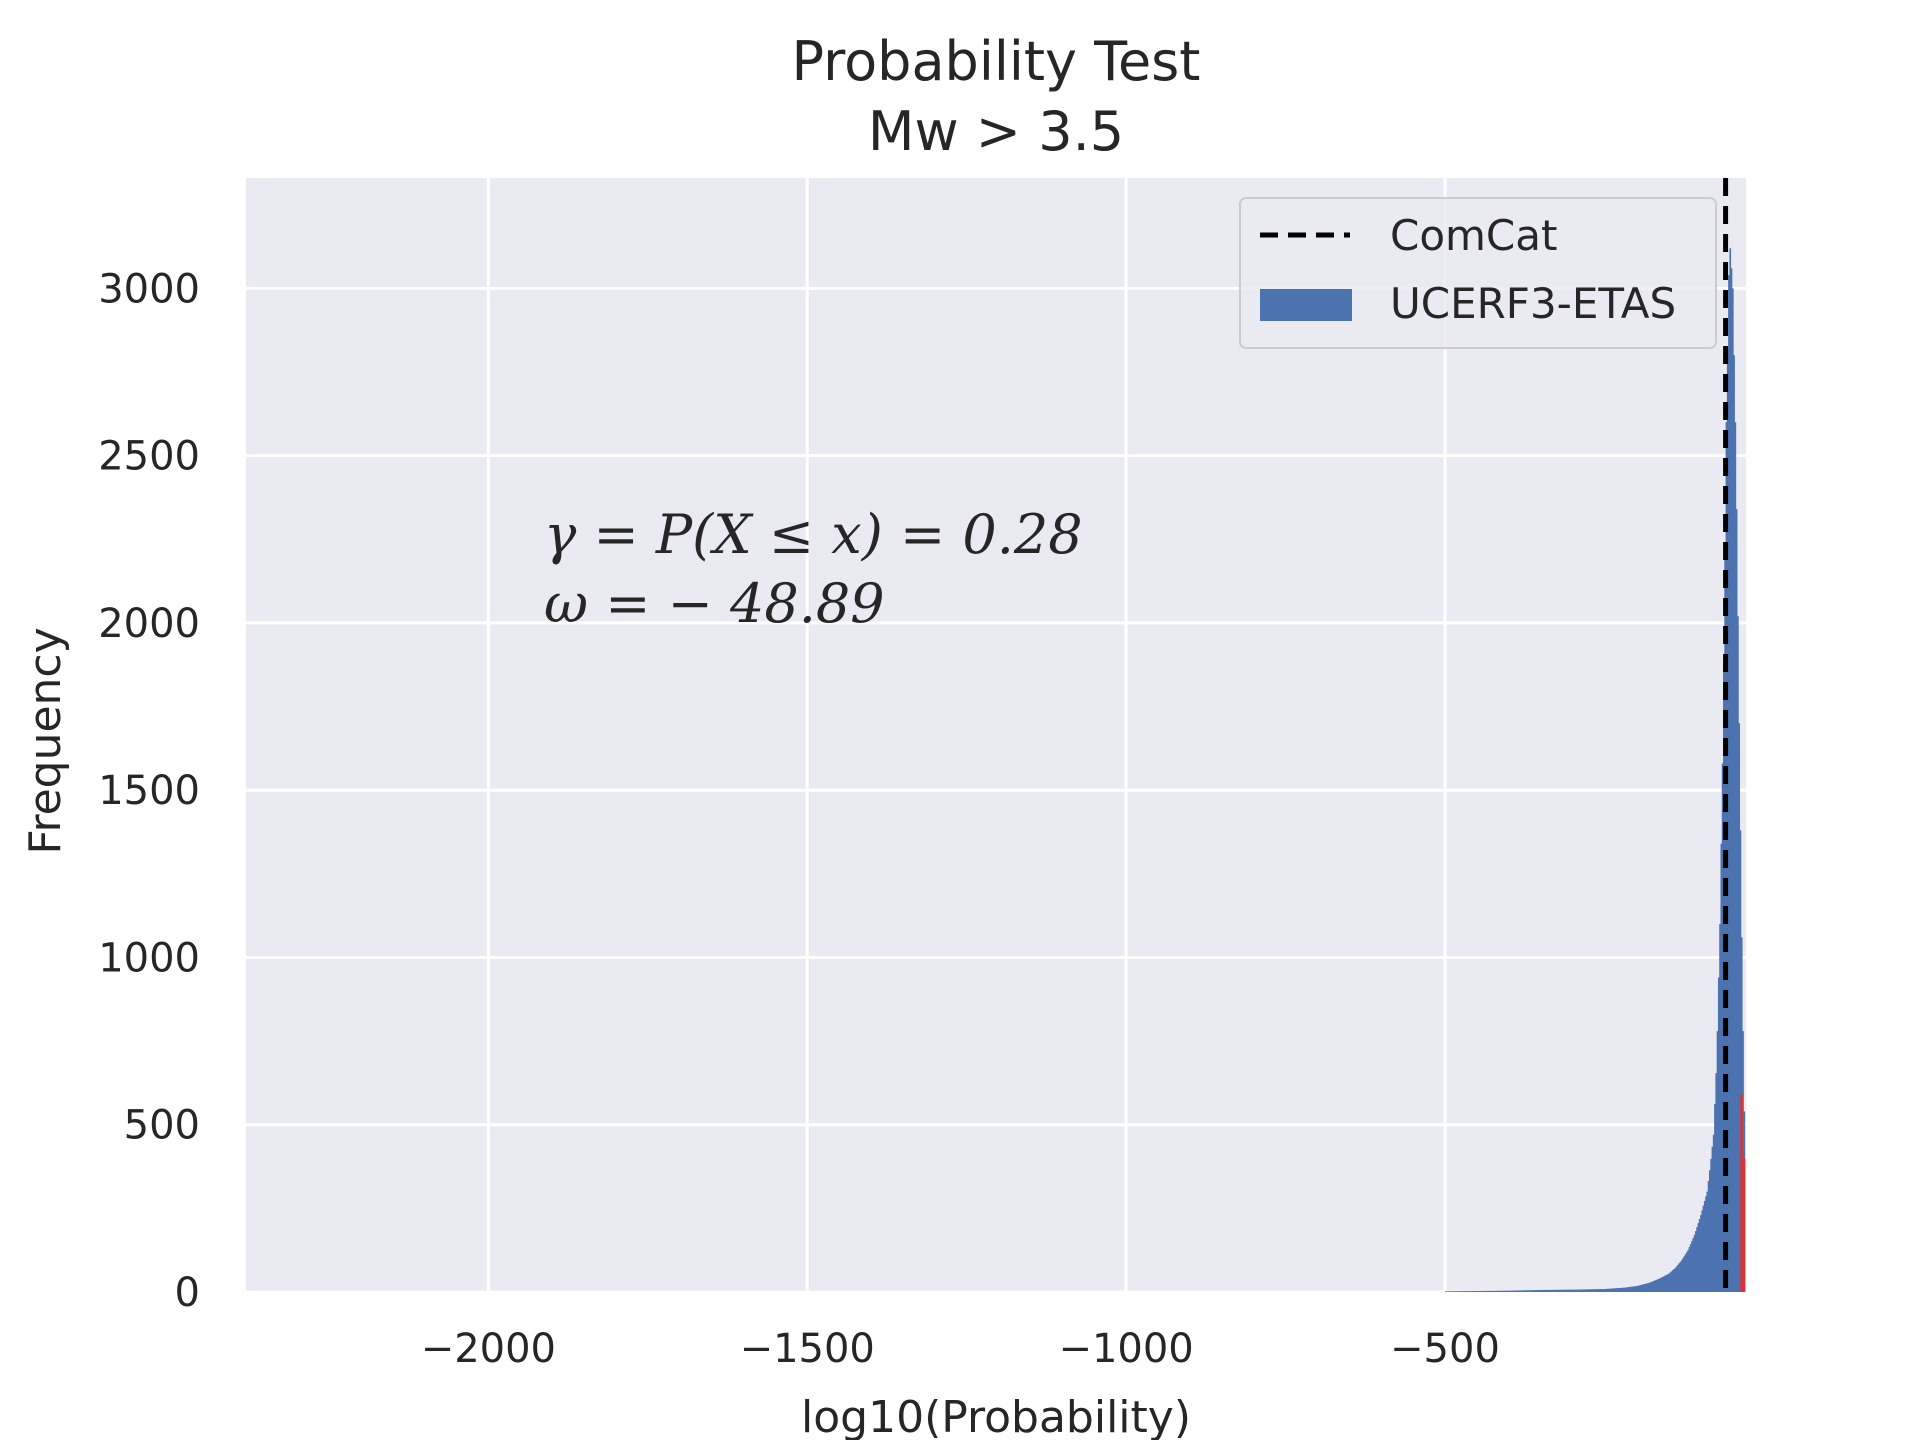  What do you see at coordinates (488, 1349) in the screenshot?
I see `x-tick-label: −2000` at bounding box center [488, 1349].